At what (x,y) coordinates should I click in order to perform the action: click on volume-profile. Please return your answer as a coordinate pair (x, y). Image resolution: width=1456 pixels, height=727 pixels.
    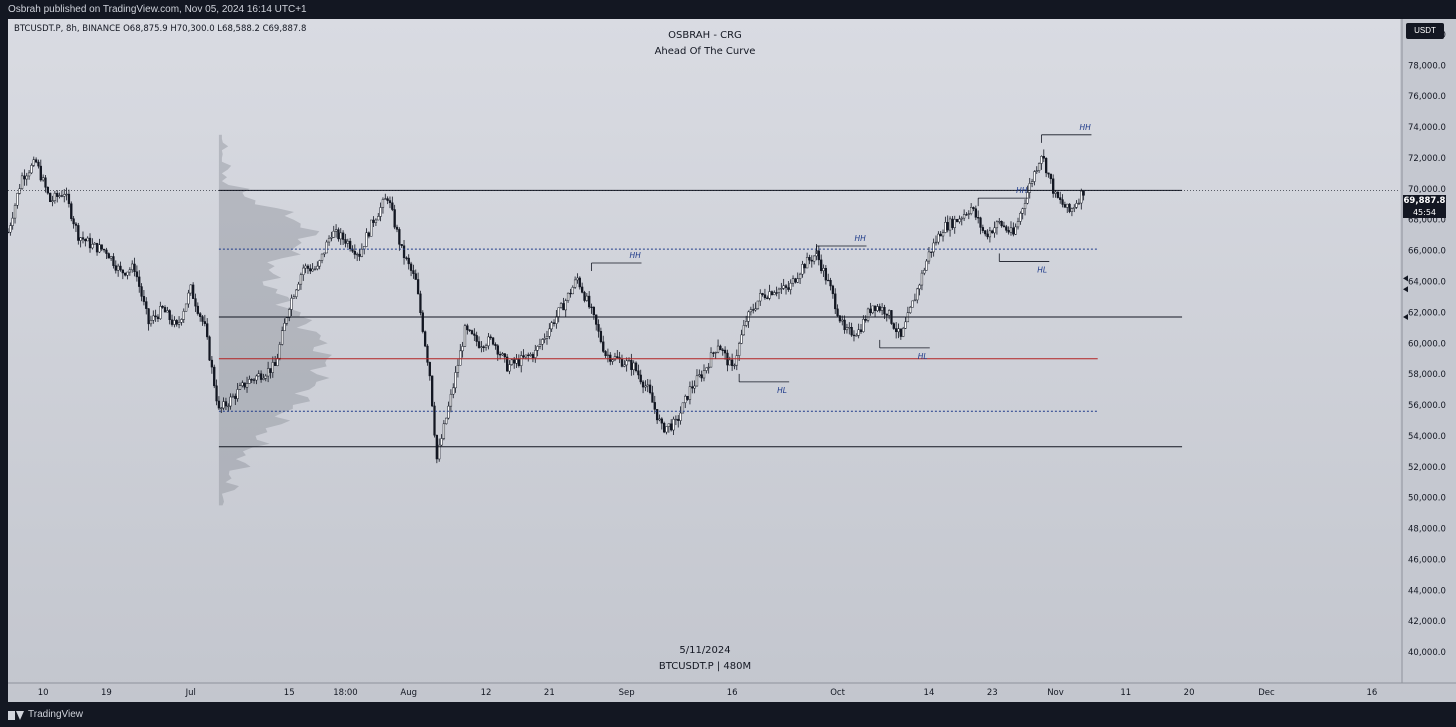
    Looking at the image, I should click on (275, 320).